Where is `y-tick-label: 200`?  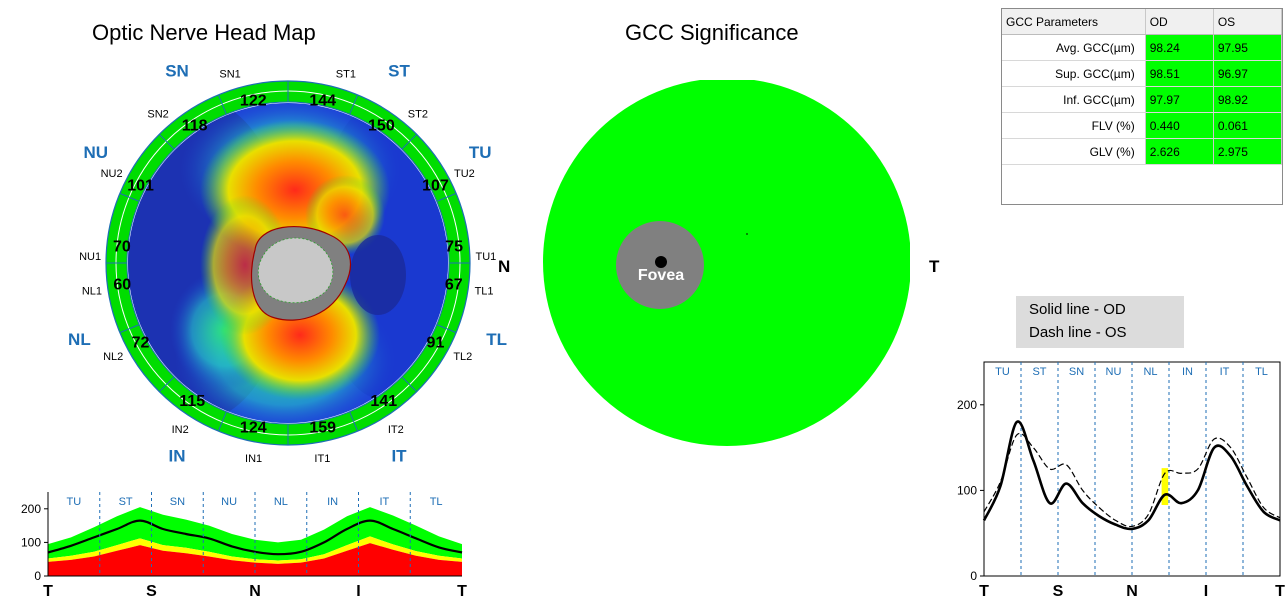 y-tick-label: 200 is located at coordinates (31, 509).